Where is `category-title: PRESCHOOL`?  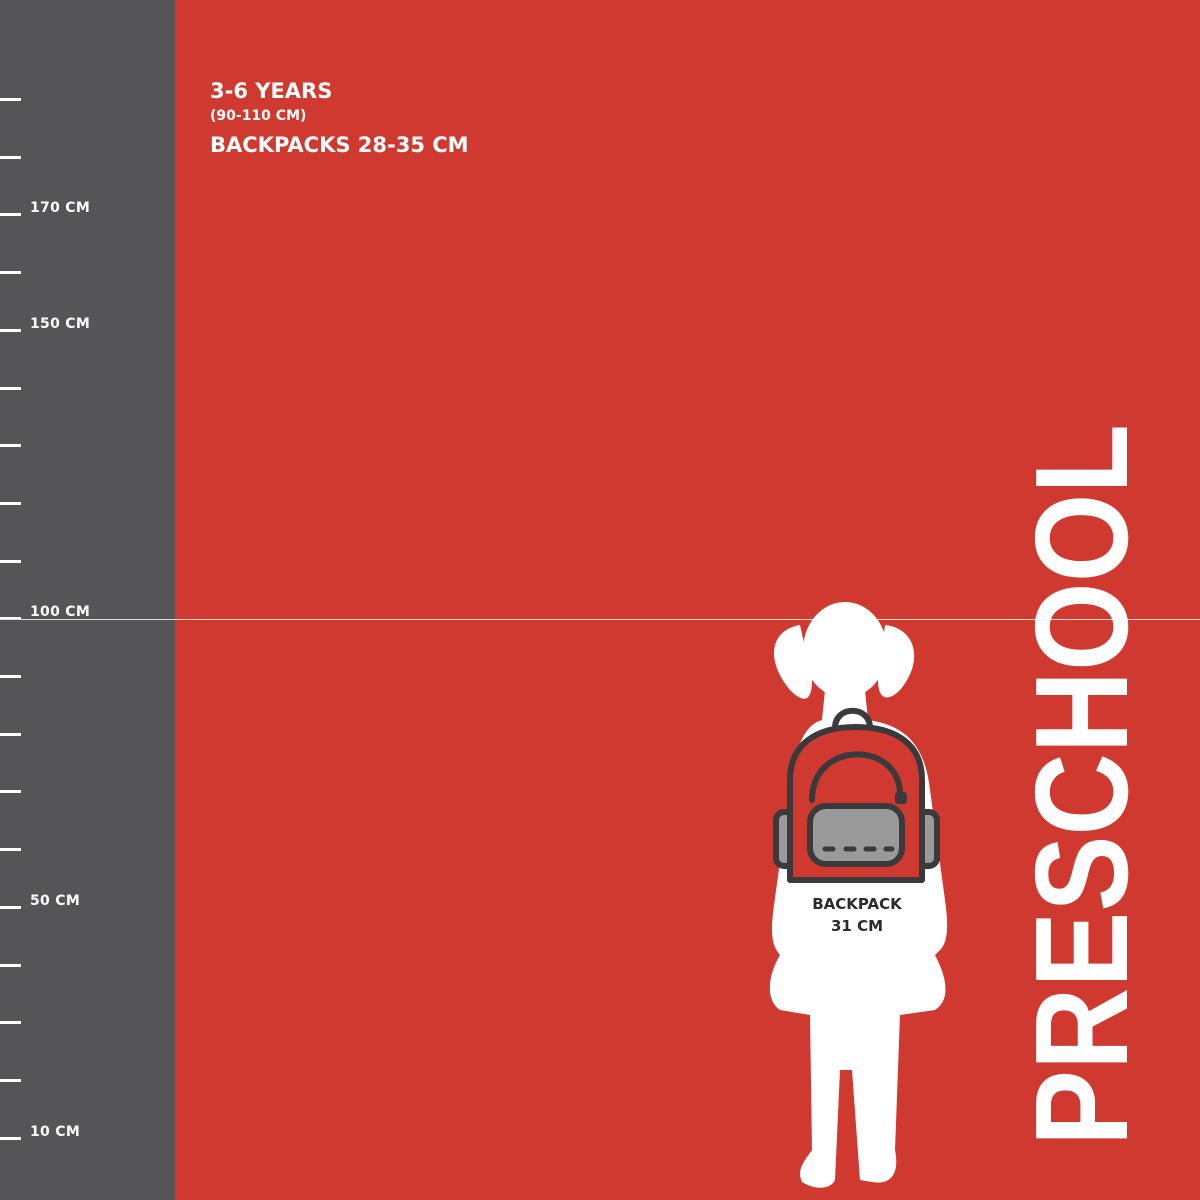 category-title: PRESCHOOL is located at coordinates (1081, 785).